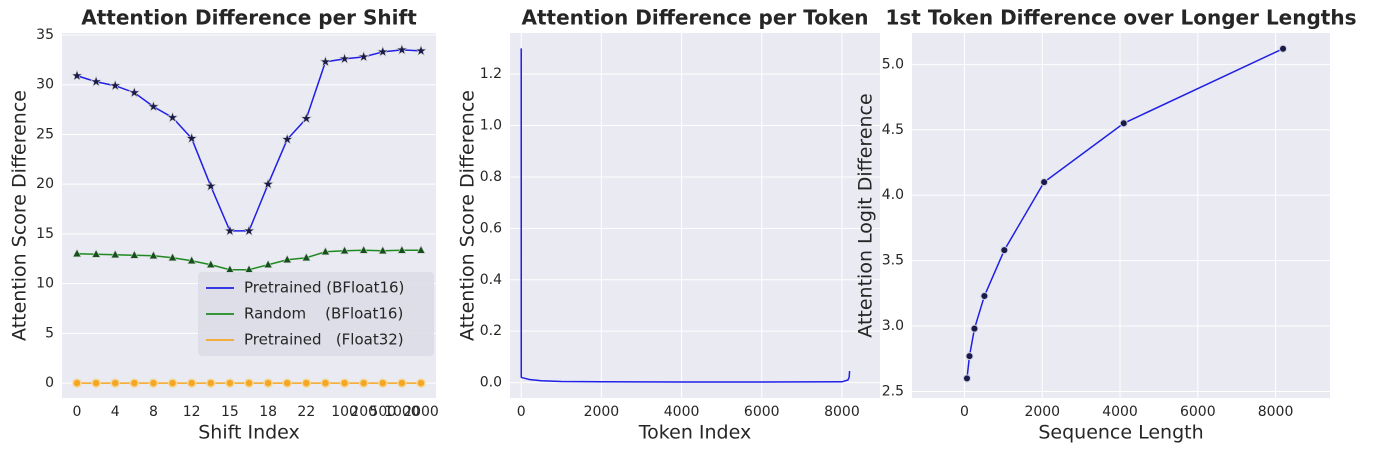  I want to click on y-tick-label: 2.5, so click(893, 391).